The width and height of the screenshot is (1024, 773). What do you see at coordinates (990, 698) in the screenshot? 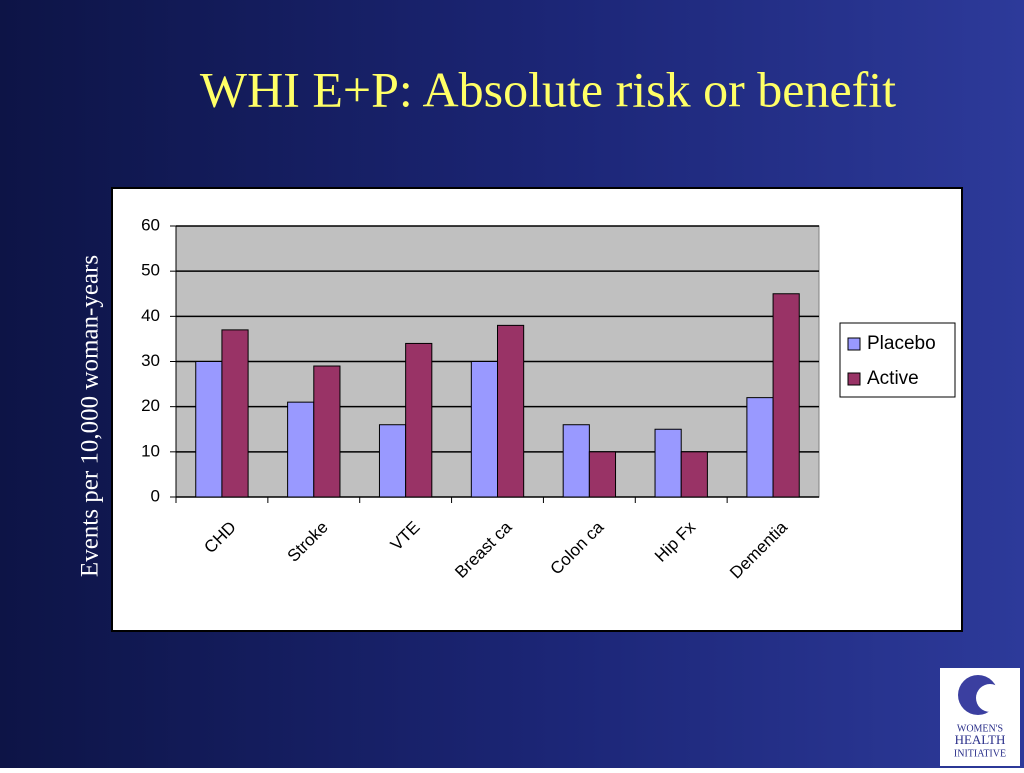
I see `logo-face` at bounding box center [990, 698].